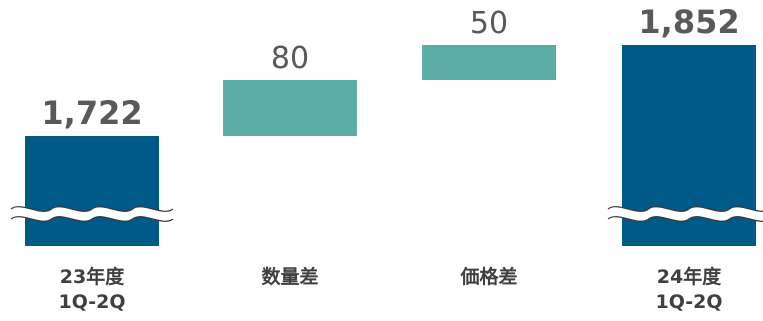 The width and height of the screenshot is (763, 321). What do you see at coordinates (92, 276) in the screenshot?
I see `category-label-1: 23年度` at bounding box center [92, 276].